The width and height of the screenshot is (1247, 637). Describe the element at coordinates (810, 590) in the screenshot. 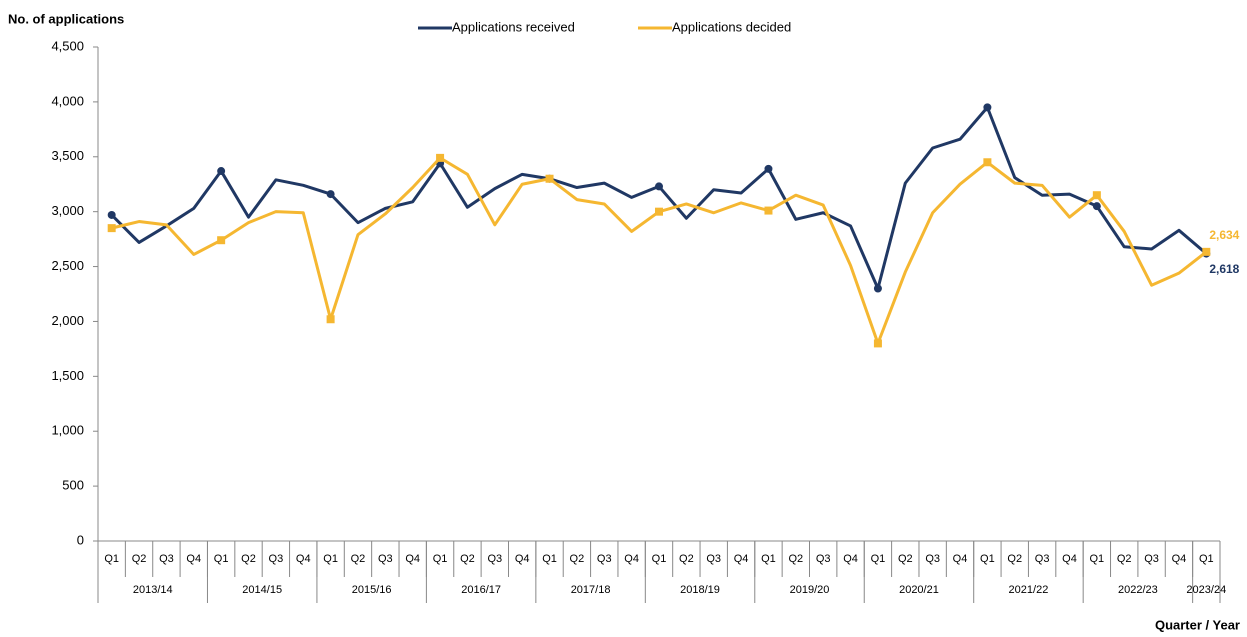

I see `x-group-label: 2019/20` at that location.